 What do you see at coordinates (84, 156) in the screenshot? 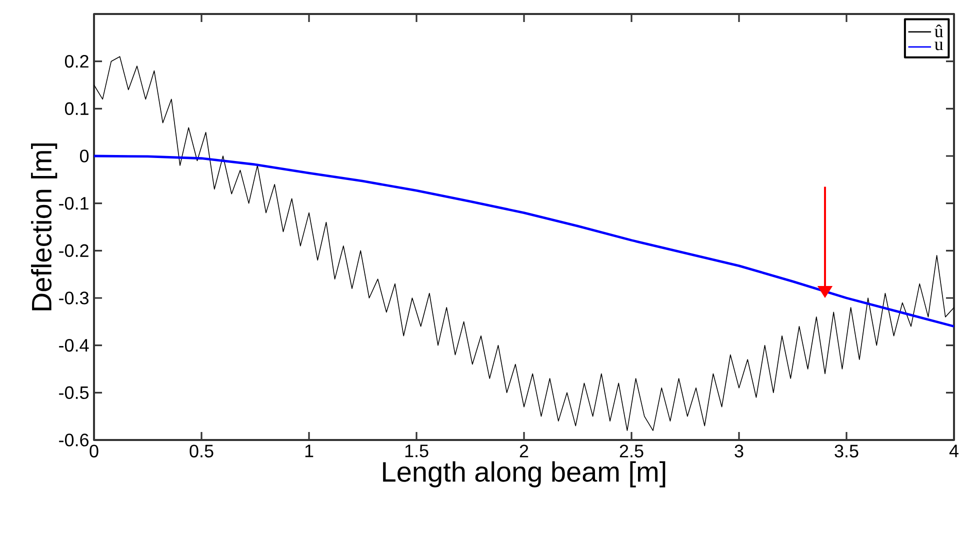
I see `y-tick-label: 0` at bounding box center [84, 156].